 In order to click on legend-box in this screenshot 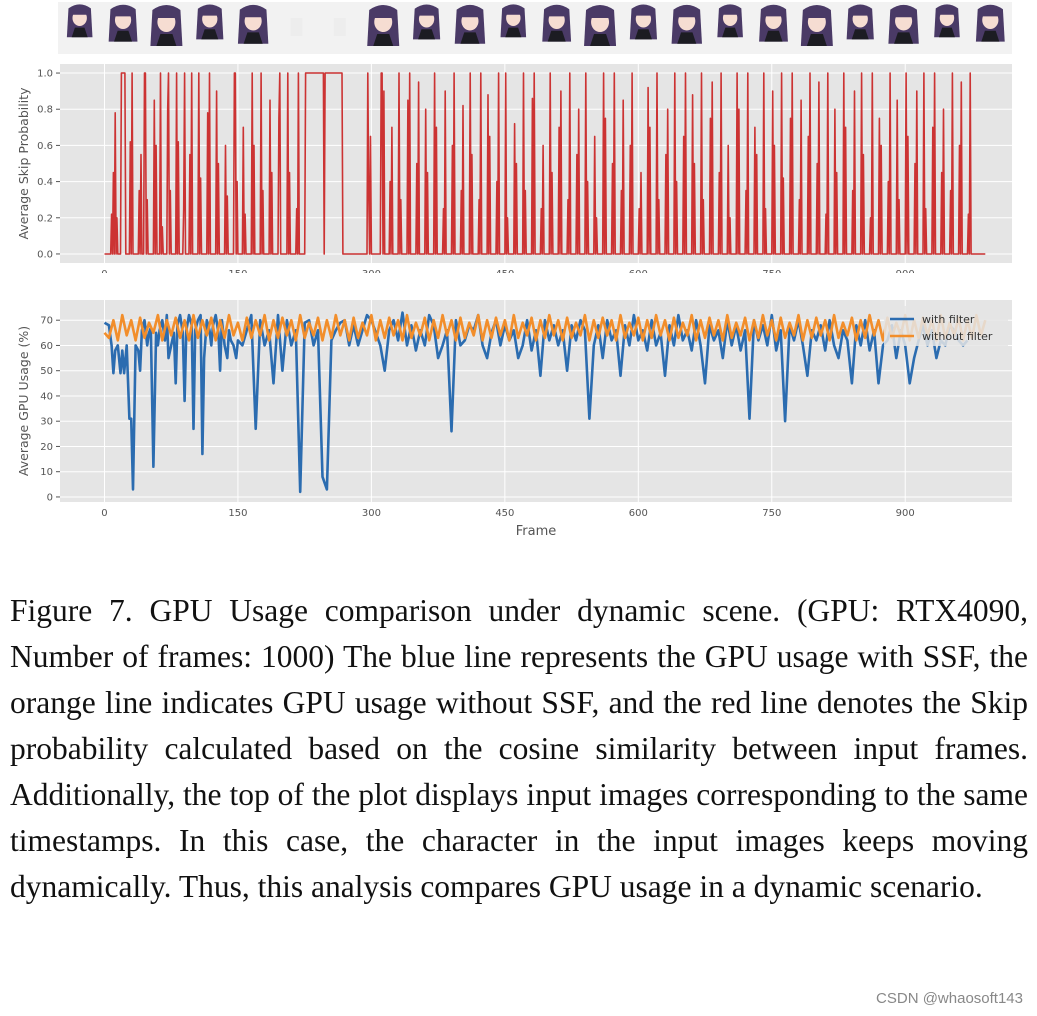, I will do `click(946, 326)`.